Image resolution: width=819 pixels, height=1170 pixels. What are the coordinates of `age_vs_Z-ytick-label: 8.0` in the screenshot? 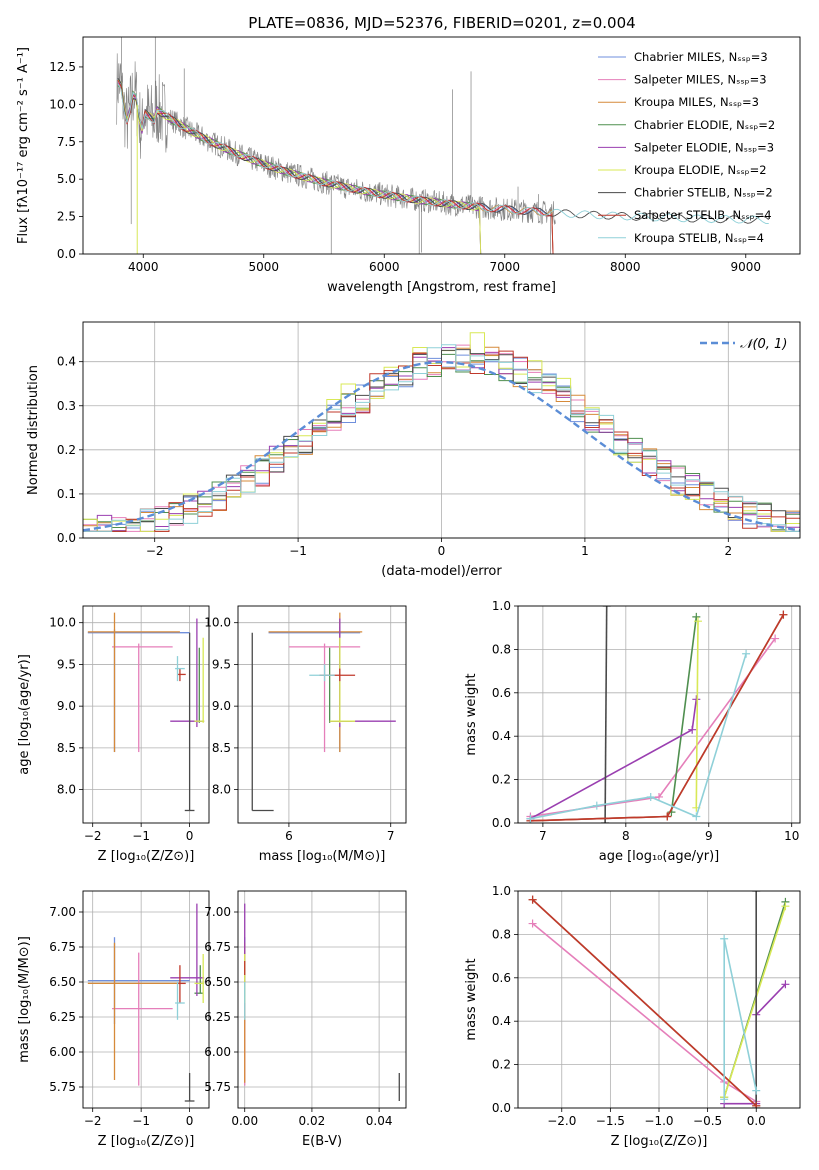 It's located at (66, 790).